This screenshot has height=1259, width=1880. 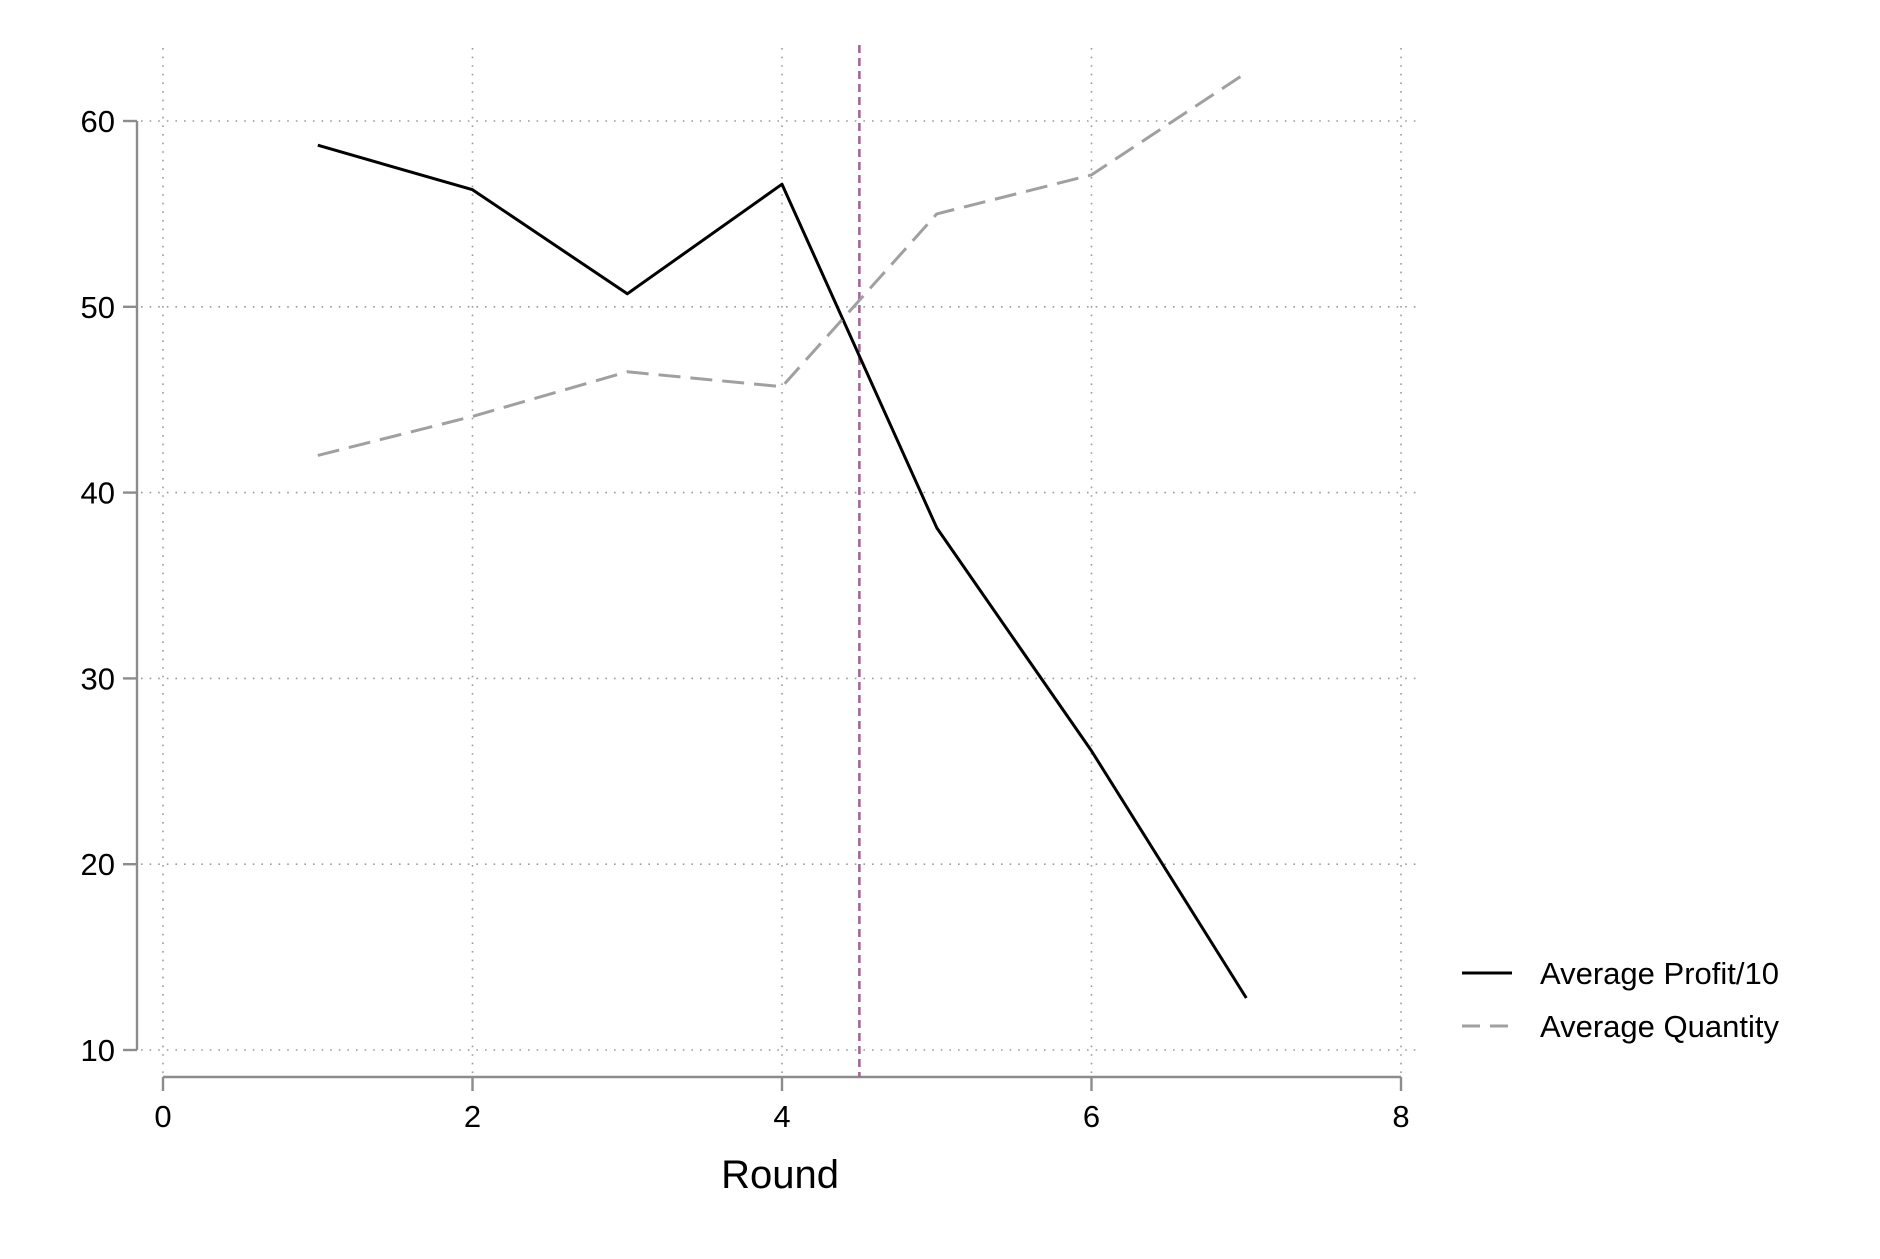 What do you see at coordinates (98, 493) in the screenshot?
I see `y-tick-label: 40` at bounding box center [98, 493].